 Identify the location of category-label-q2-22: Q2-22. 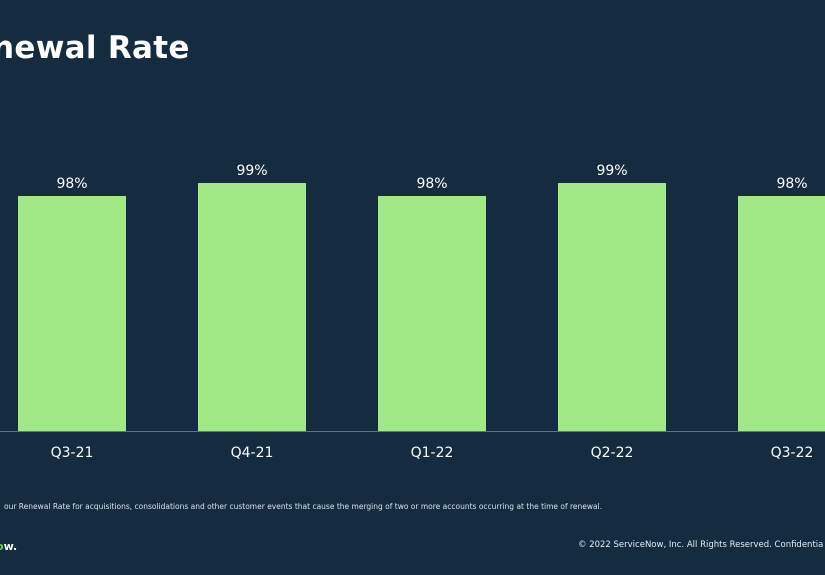
(612, 453).